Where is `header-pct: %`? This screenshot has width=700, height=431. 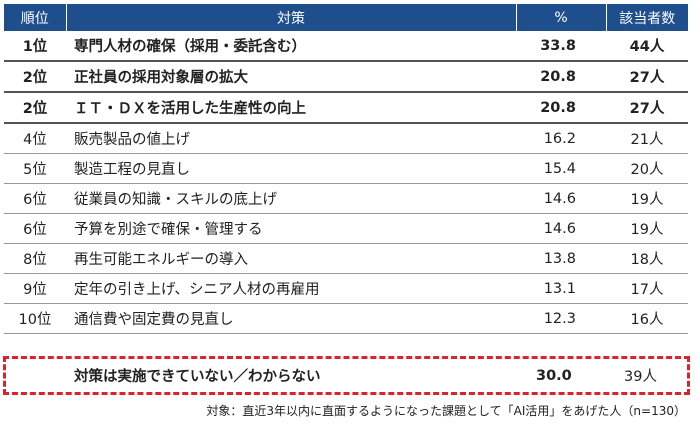 header-pct: % is located at coordinates (560, 17).